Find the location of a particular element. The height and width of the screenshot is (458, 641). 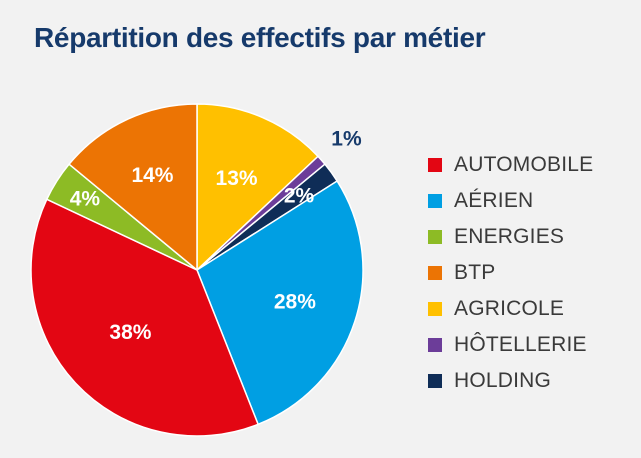

legend-item: ENERGIES is located at coordinates (510, 237).